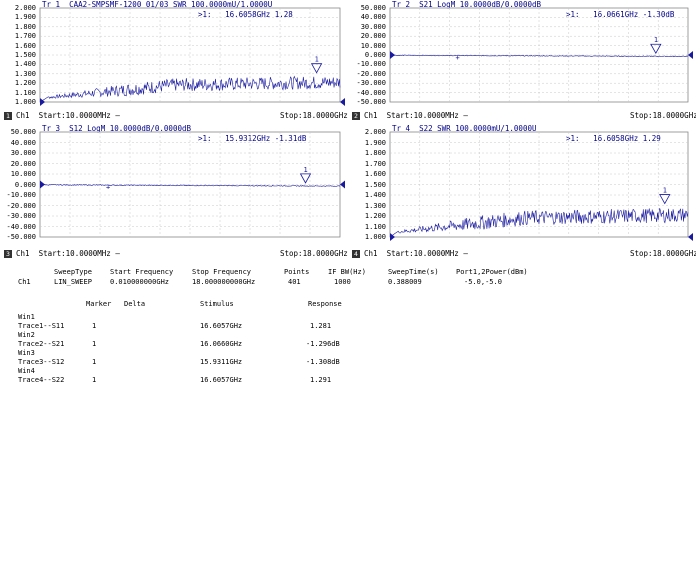  What do you see at coordinates (483, 282) in the screenshot?
I see `sweep-power-value: -5.0,-5.0` at bounding box center [483, 282].